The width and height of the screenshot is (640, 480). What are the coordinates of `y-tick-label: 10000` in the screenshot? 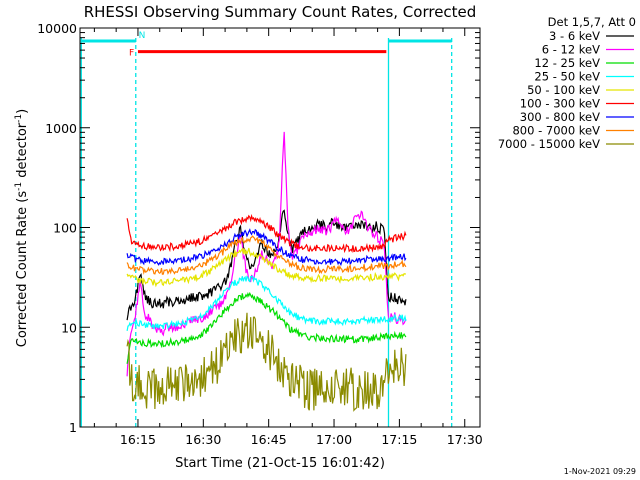 It's located at (57, 28).